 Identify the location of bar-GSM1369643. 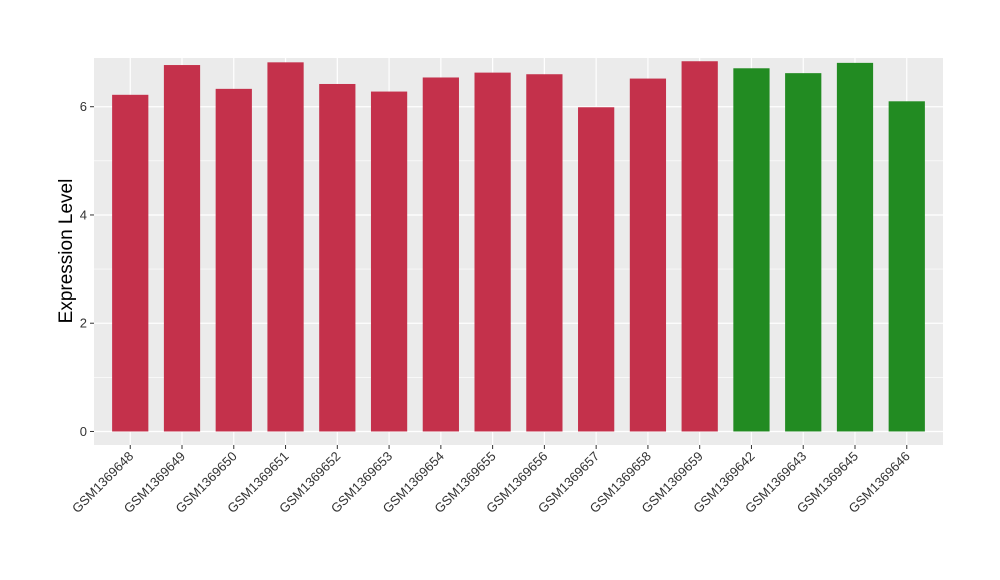
(803, 252).